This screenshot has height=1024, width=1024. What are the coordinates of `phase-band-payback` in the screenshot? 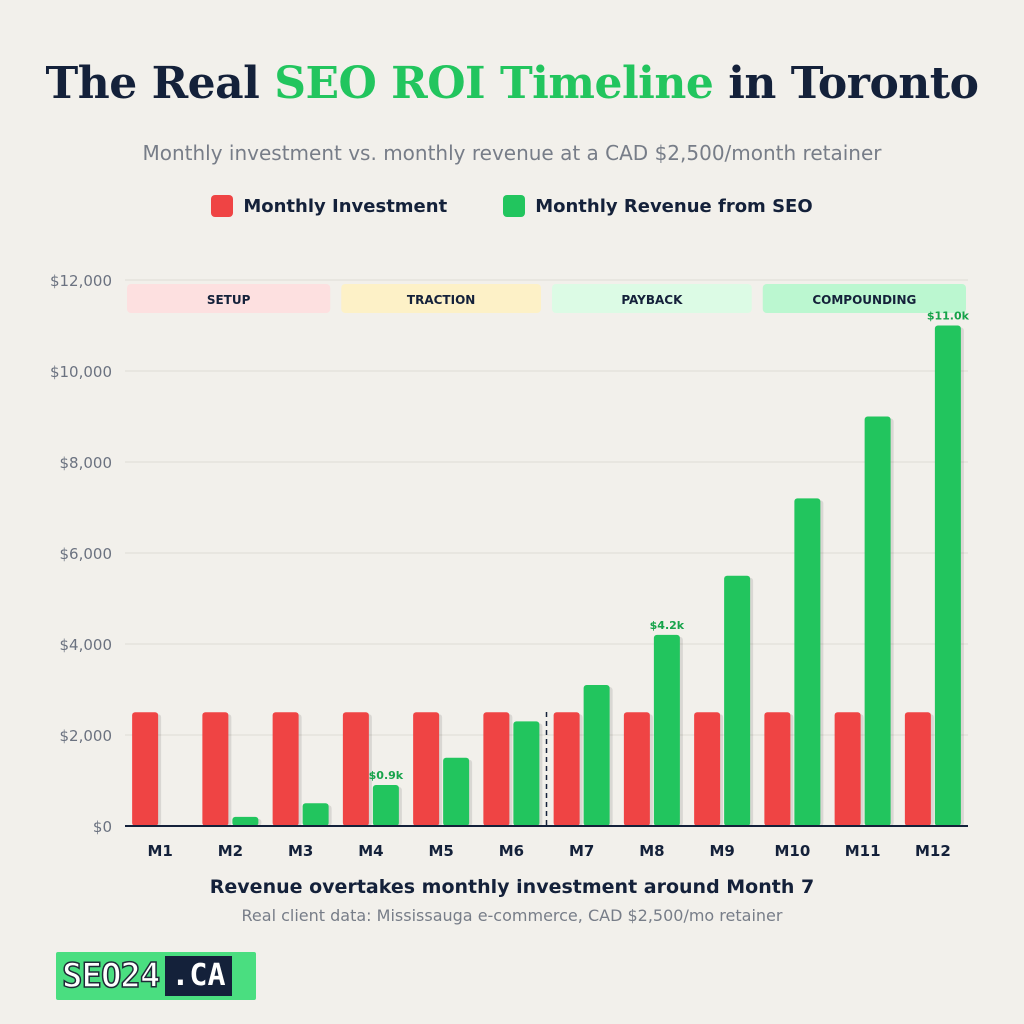 It's located at (652, 298).